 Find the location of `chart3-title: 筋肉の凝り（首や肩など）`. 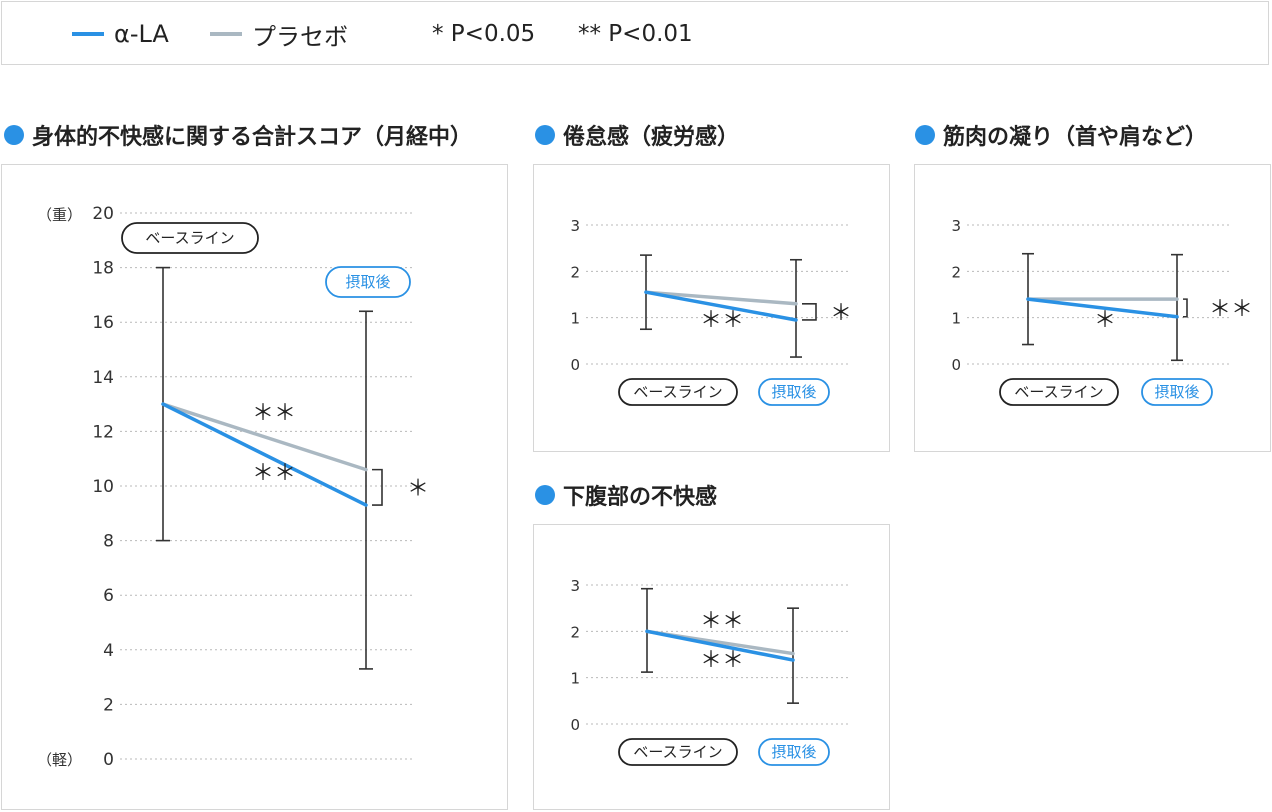

chart3-title: 筋肉の凝り（首や肩など） is located at coordinates (1061, 135).